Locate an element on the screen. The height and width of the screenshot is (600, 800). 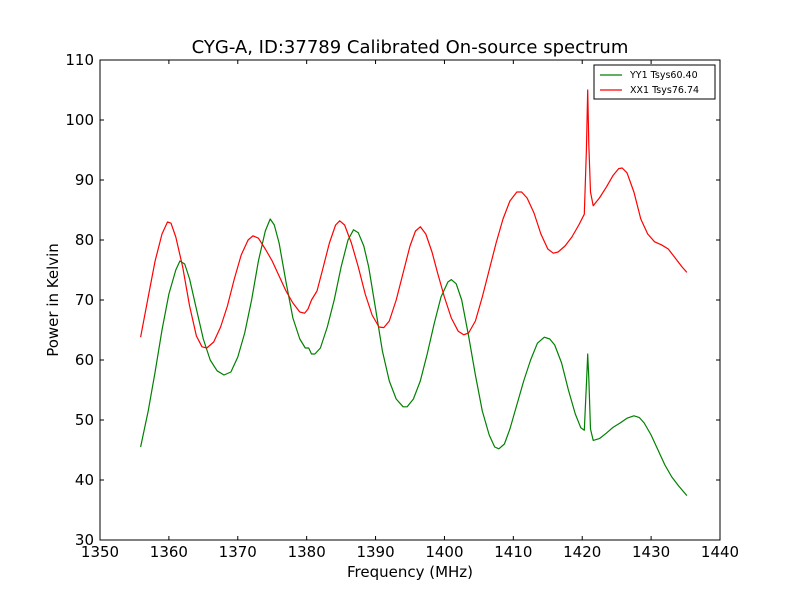
legend-box is located at coordinates (654, 82).